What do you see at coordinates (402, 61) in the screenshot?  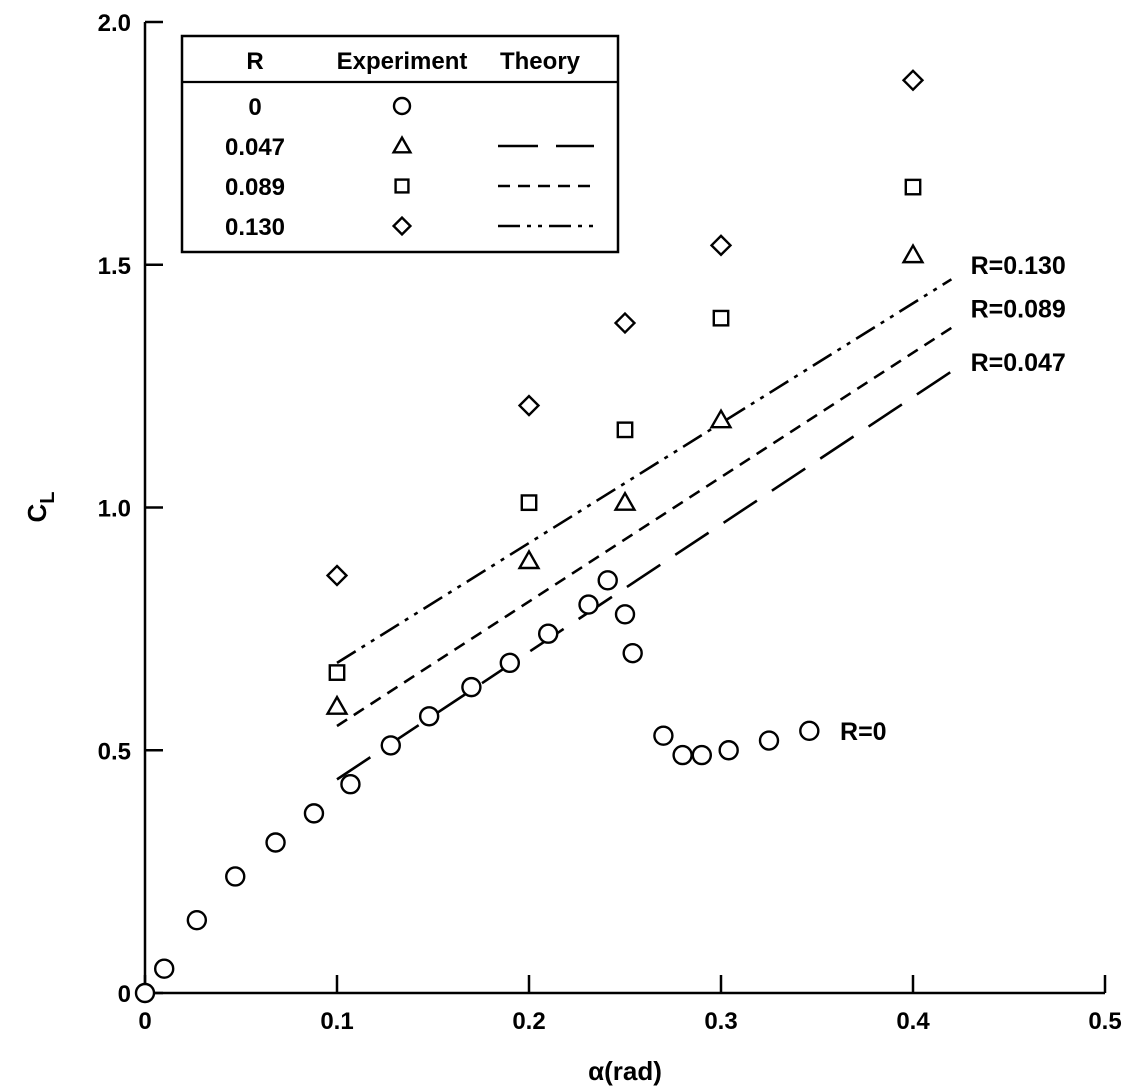 I see `legend-header-experiment: Experiment` at bounding box center [402, 61].